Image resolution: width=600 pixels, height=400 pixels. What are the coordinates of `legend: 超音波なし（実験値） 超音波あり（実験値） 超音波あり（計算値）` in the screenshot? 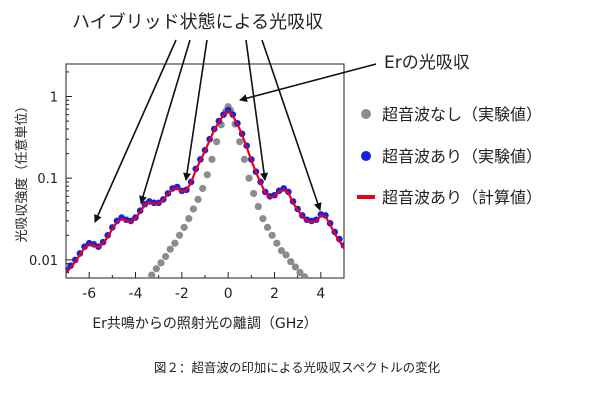 It's located at (449, 156).